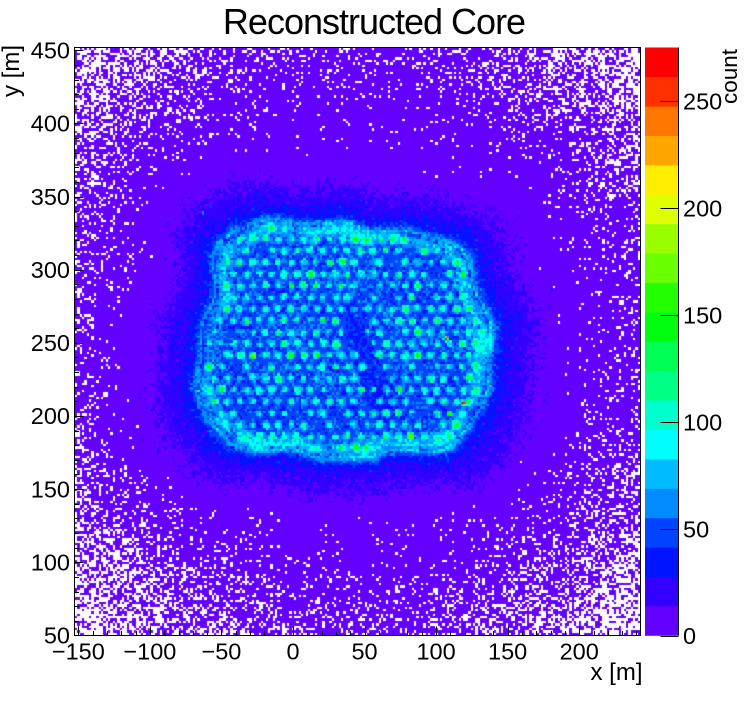 The width and height of the screenshot is (746, 722). What do you see at coordinates (50, 270) in the screenshot?
I see `svg-text: 300` at bounding box center [50, 270].